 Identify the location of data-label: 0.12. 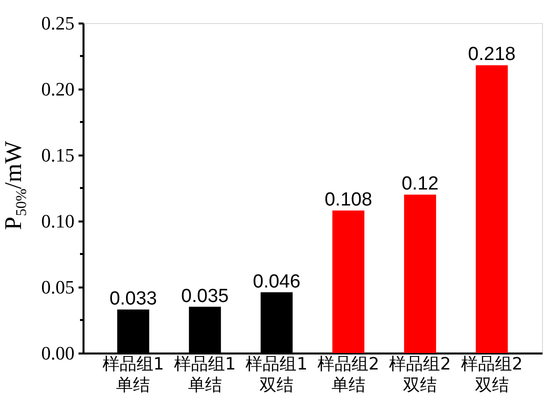
(420, 184).